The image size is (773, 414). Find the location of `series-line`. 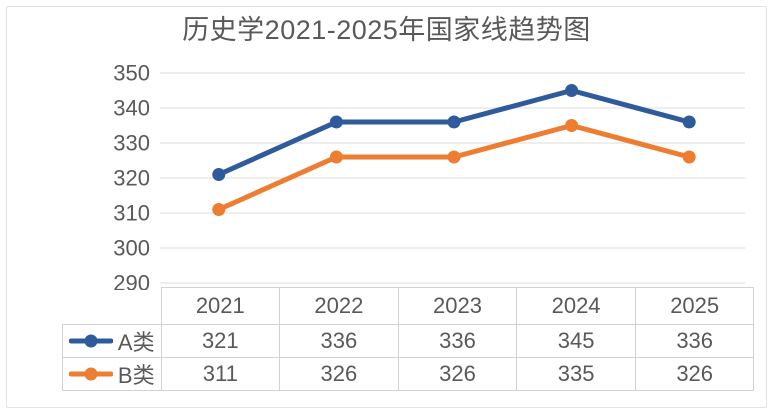

series-line is located at coordinates (454, 167).